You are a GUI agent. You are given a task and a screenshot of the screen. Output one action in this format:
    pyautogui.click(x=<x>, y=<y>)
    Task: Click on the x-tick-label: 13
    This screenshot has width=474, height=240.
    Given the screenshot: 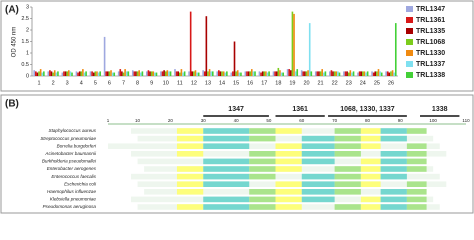 What is the action you would take?
    pyautogui.click(x=208, y=83)
    